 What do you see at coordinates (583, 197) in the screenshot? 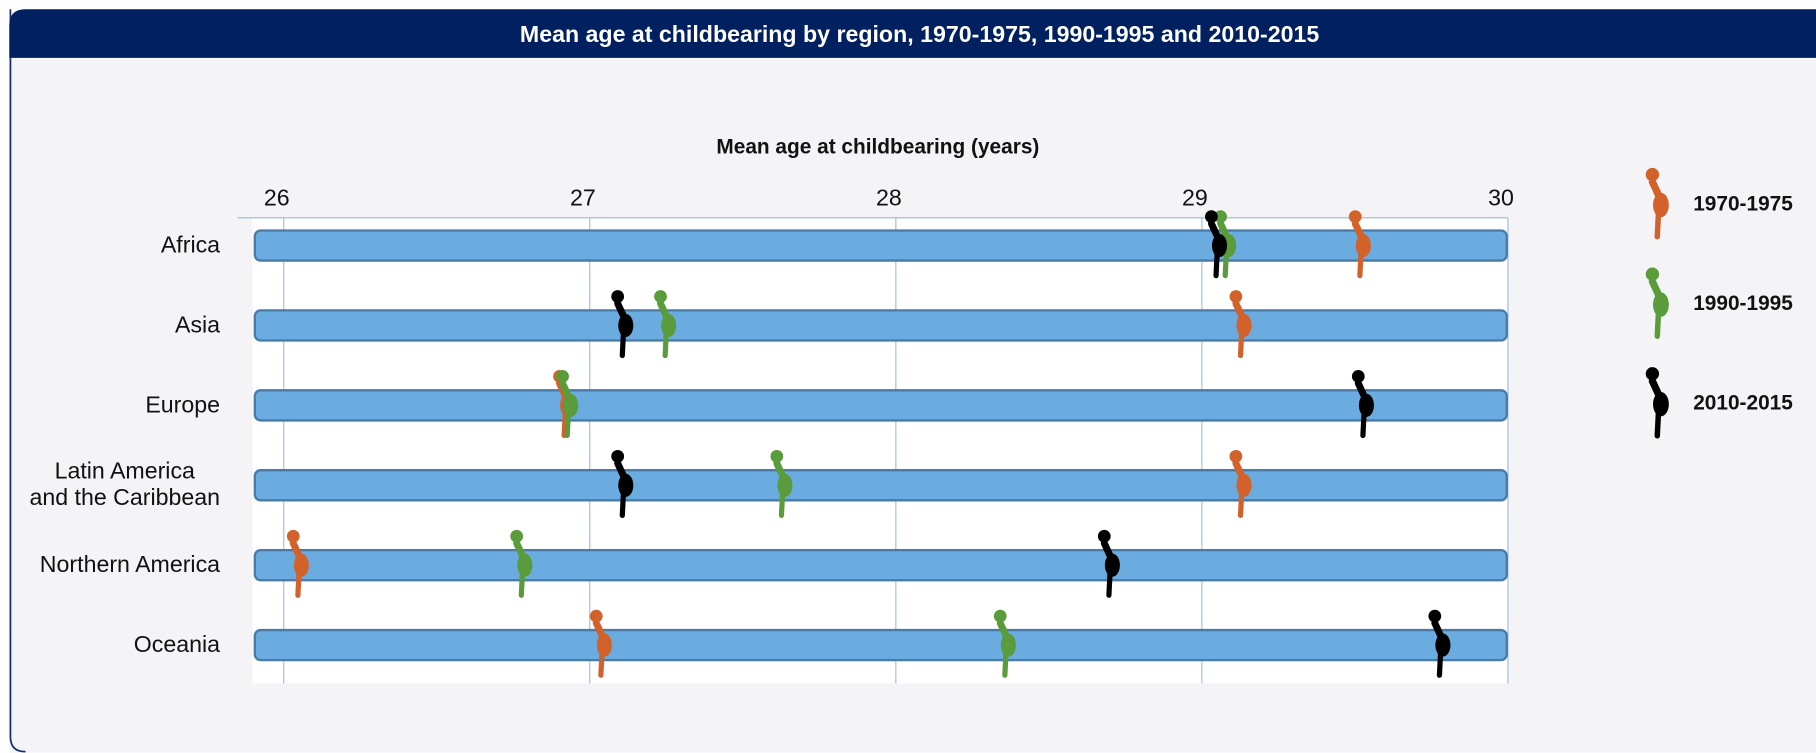
I see `x-tick-label: 27` at bounding box center [583, 197].